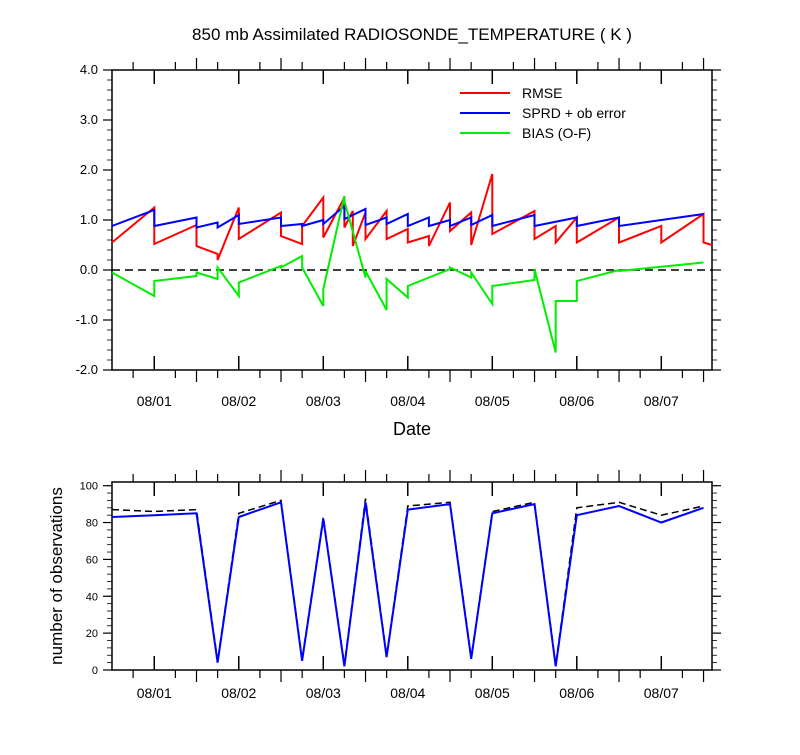 The image size is (800, 755). Describe the element at coordinates (89, 487) in the screenshot. I see `bottom-ytick-label-5: 100` at that location.